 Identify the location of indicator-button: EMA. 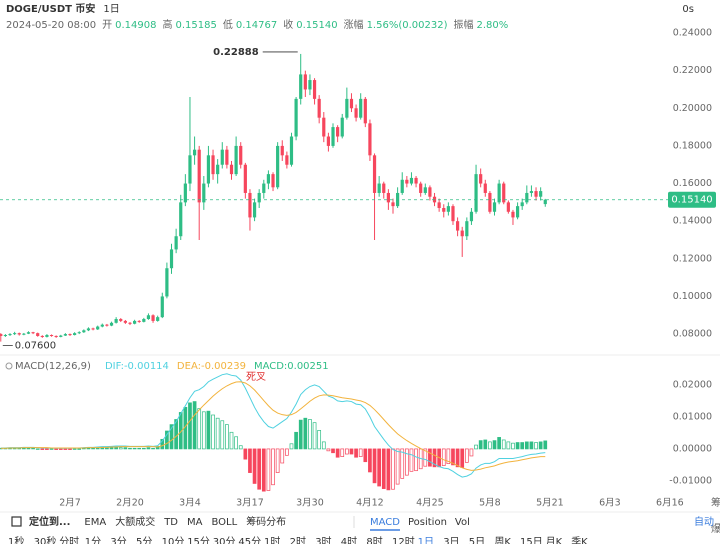
(95, 522).